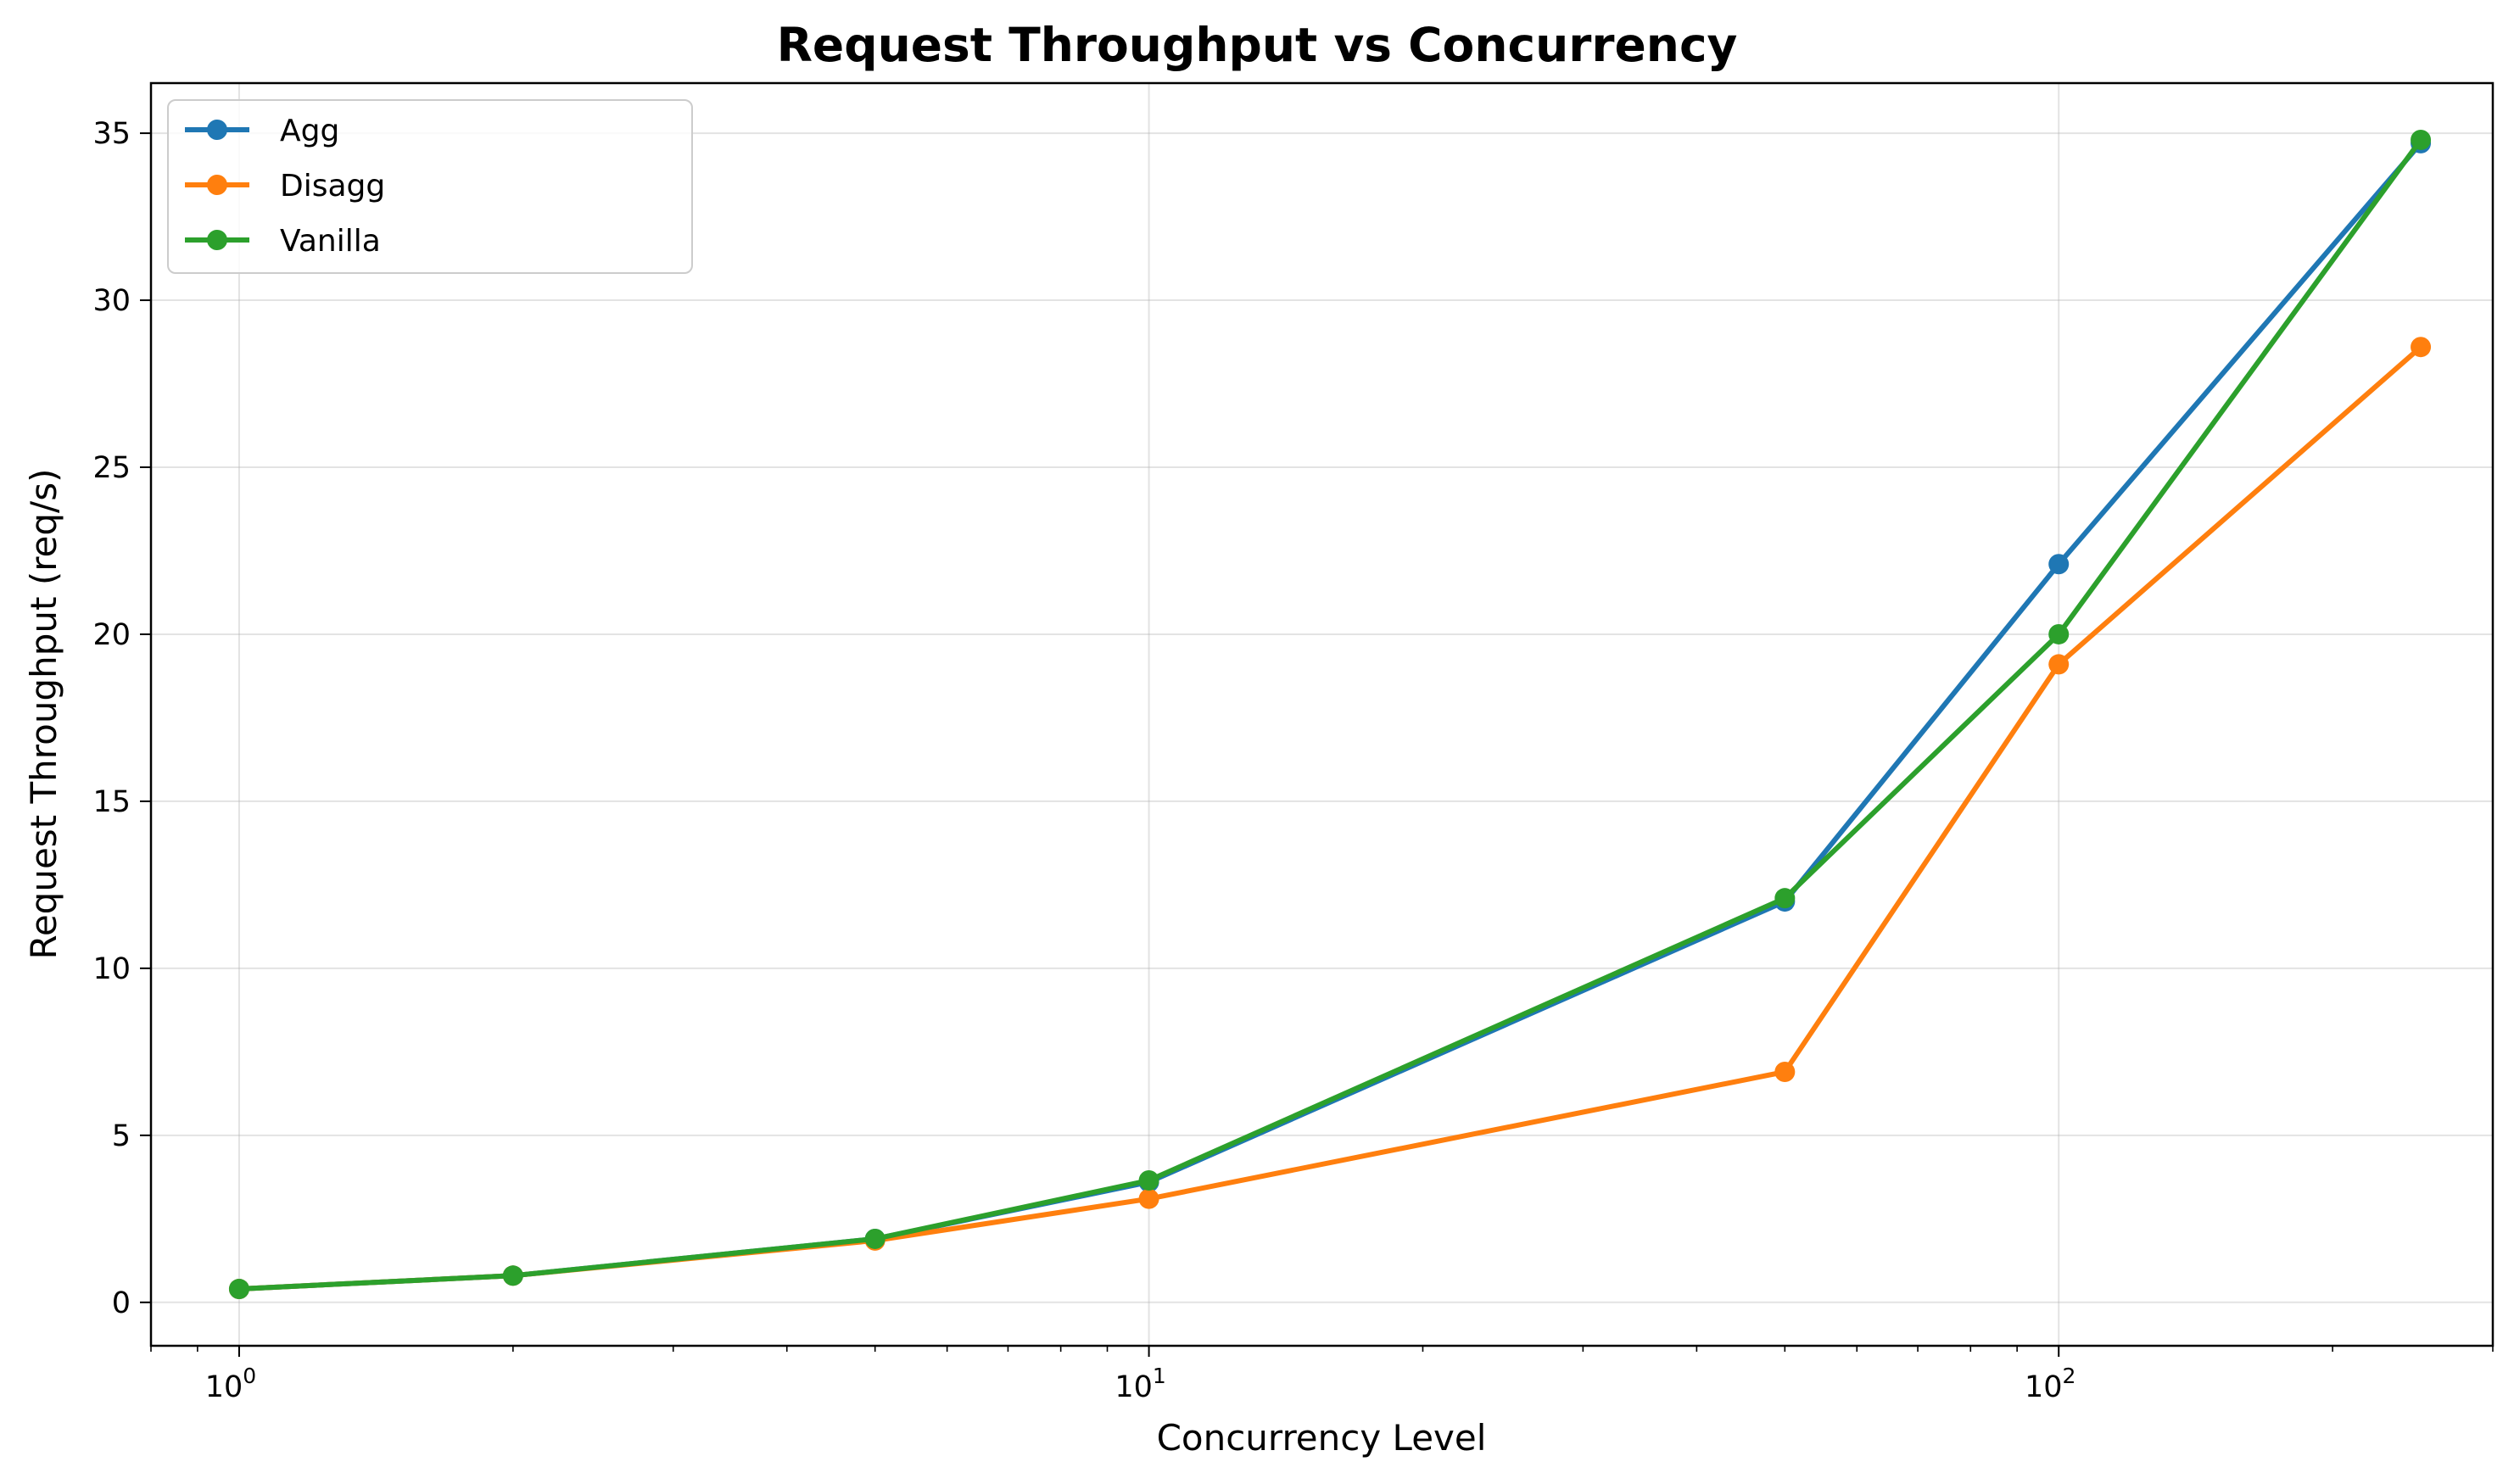 The height and width of the screenshot is (1484, 2514). Describe the element at coordinates (112, 134) in the screenshot. I see `y-tick-label: 35` at that location.